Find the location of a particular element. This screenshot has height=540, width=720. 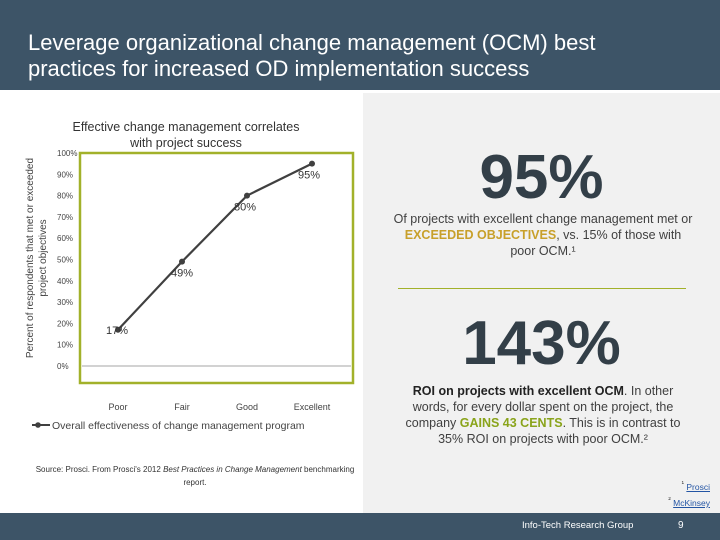

stat2-bold: ROI on projects with excellent OCM is located at coordinates (518, 391).